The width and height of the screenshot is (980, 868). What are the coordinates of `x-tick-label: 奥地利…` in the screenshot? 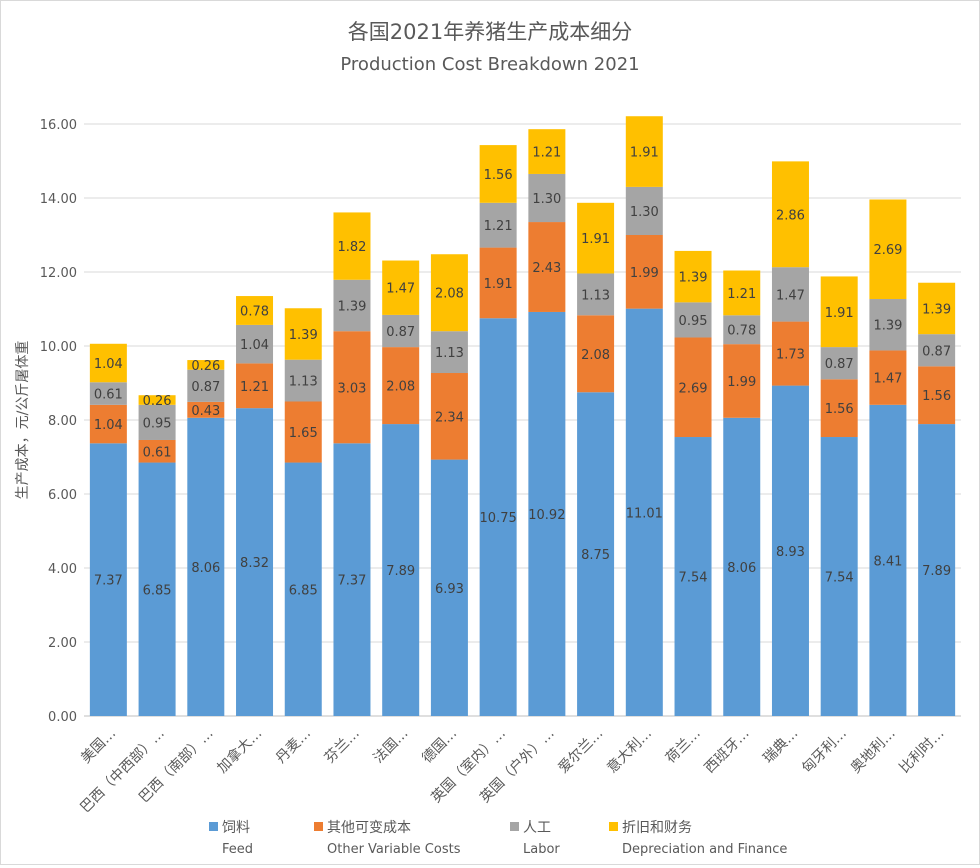 It's located at (873, 751).